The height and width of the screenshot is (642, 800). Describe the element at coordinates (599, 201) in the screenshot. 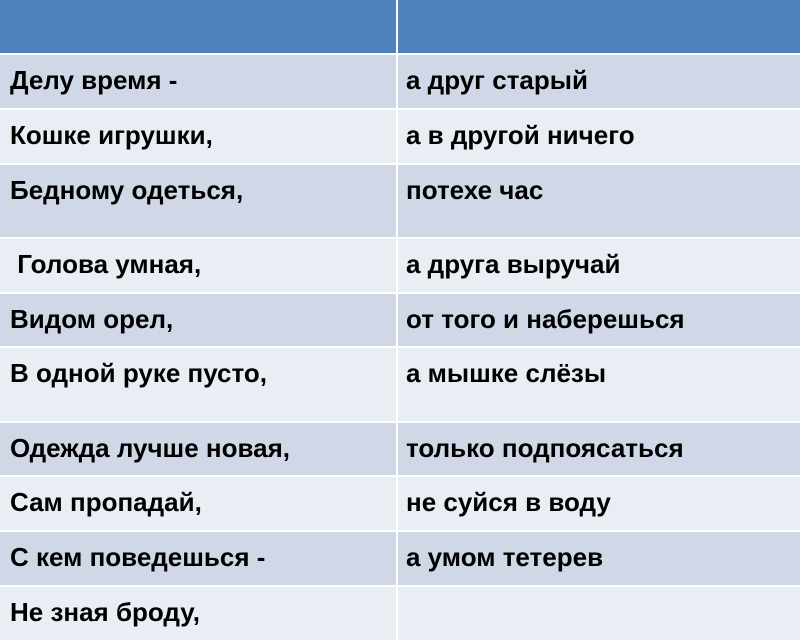

I see `proverb-end-cell: потехе час` at that location.